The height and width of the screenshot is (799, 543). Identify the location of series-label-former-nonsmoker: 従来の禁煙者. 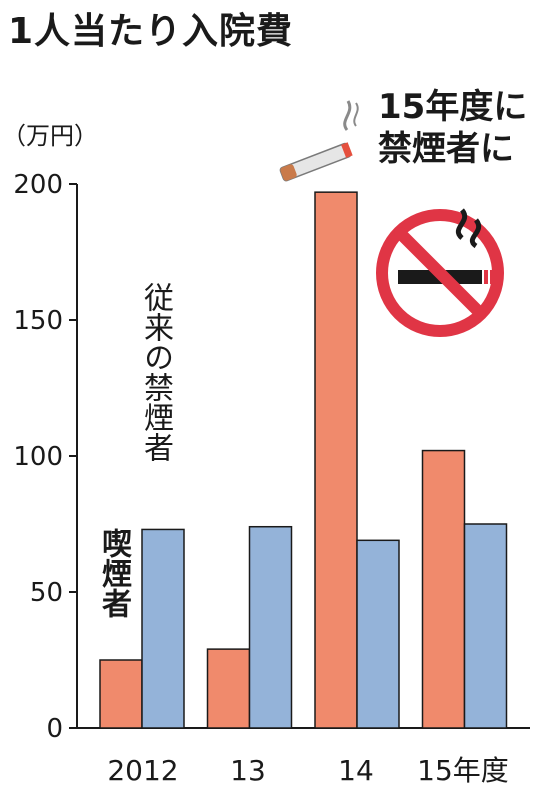
(155, 372).